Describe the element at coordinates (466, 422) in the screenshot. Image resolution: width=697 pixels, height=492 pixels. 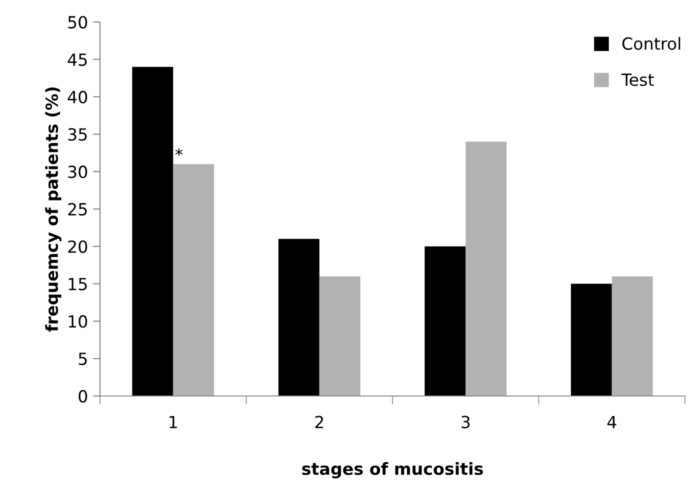
I see `x-tick-label: 3` at that location.